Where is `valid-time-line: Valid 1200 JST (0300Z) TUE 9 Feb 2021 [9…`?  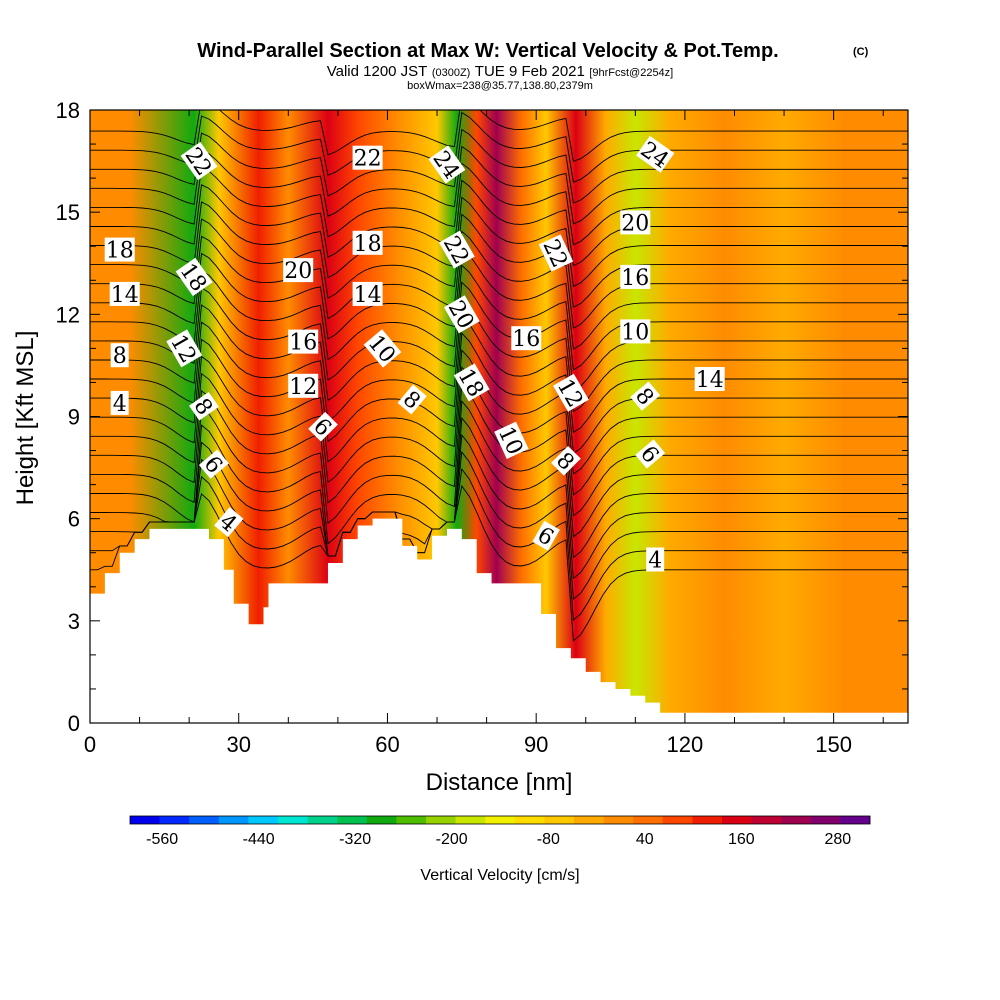 valid-time-line: Valid 1200 JST (0300Z) TUE 9 Feb 2021 [9… is located at coordinates (500, 71).